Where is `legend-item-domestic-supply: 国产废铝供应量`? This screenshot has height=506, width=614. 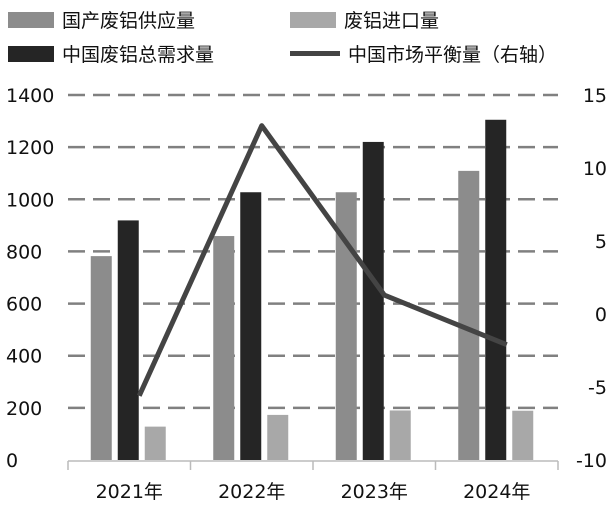
legend-item-domestic-supply: 国产废铝供应量 is located at coordinates (101, 19).